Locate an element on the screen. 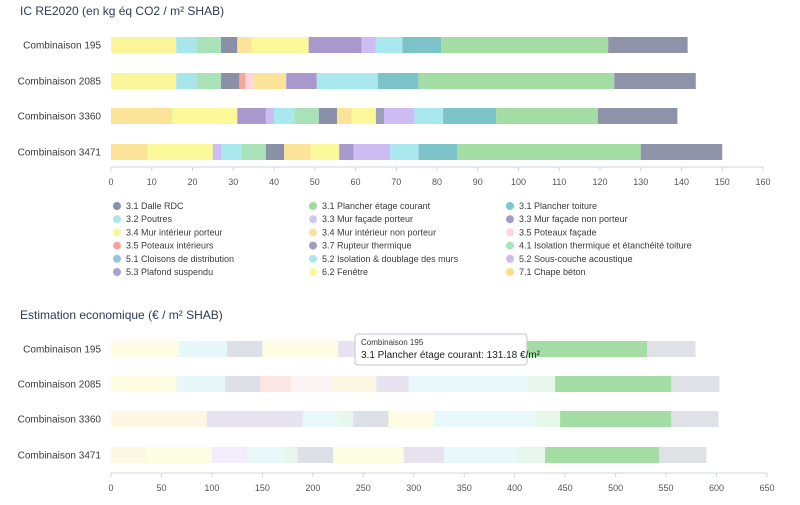 The image size is (800, 505). legend-item: 3.5 Poteaux façade is located at coordinates (558, 232).